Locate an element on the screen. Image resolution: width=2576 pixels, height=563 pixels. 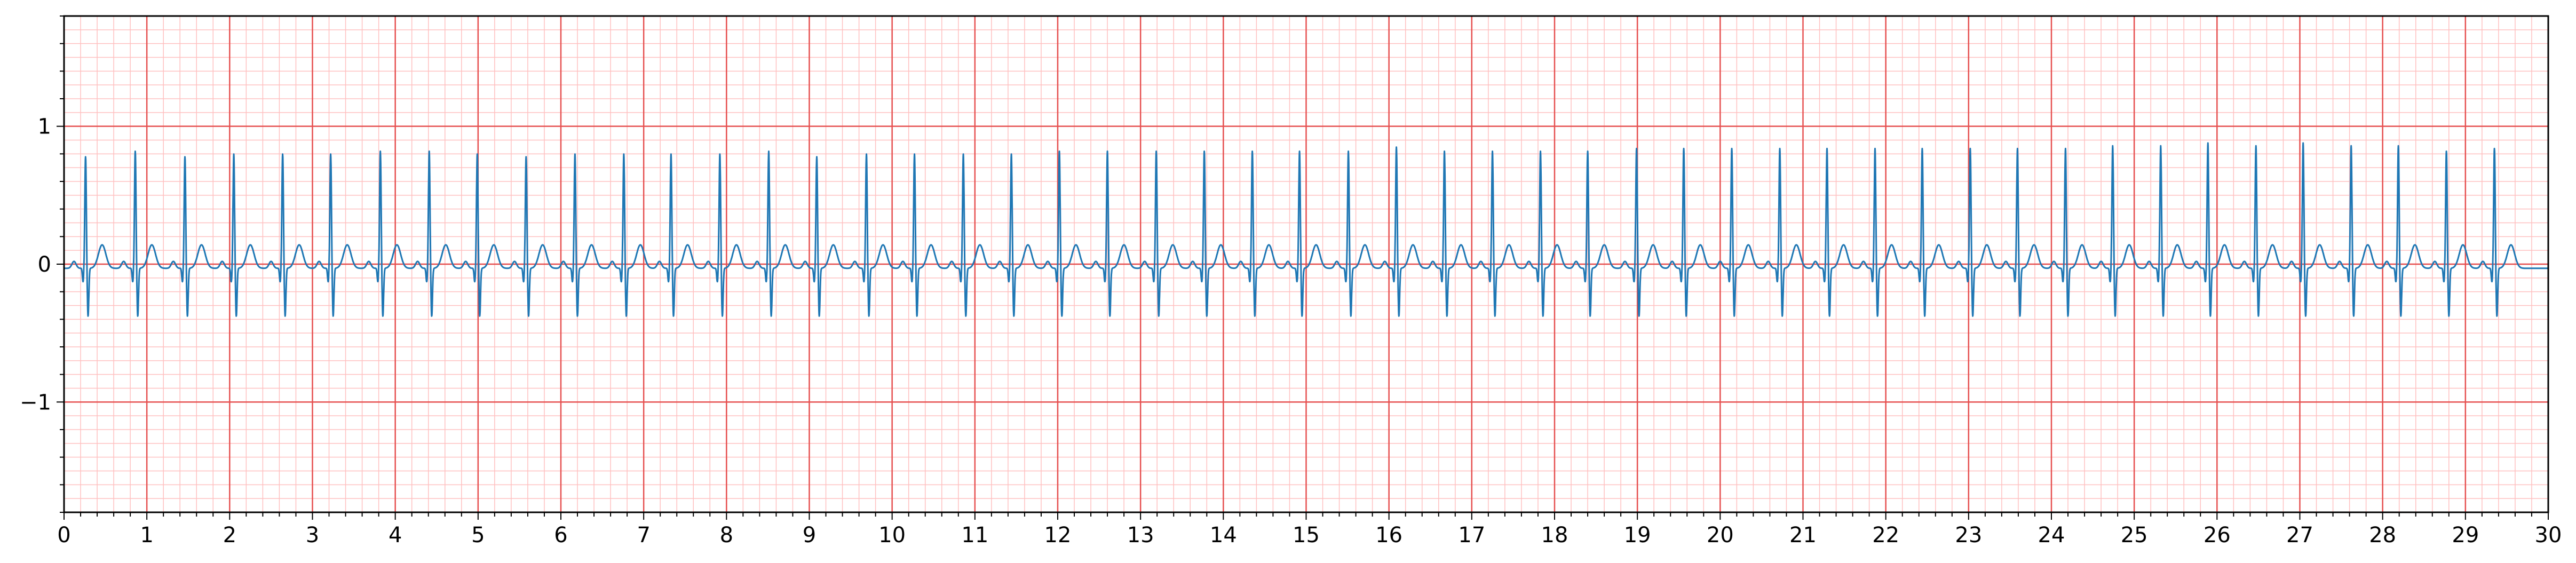
x-tick-label: 11 is located at coordinates (975, 535).